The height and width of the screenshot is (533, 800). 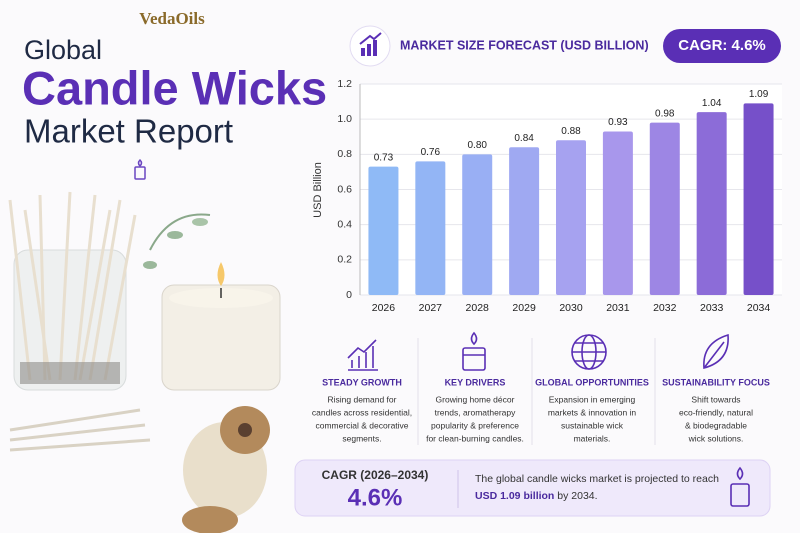 What do you see at coordinates (592, 425) in the screenshot?
I see `feature-text: sustainable wick` at bounding box center [592, 425].